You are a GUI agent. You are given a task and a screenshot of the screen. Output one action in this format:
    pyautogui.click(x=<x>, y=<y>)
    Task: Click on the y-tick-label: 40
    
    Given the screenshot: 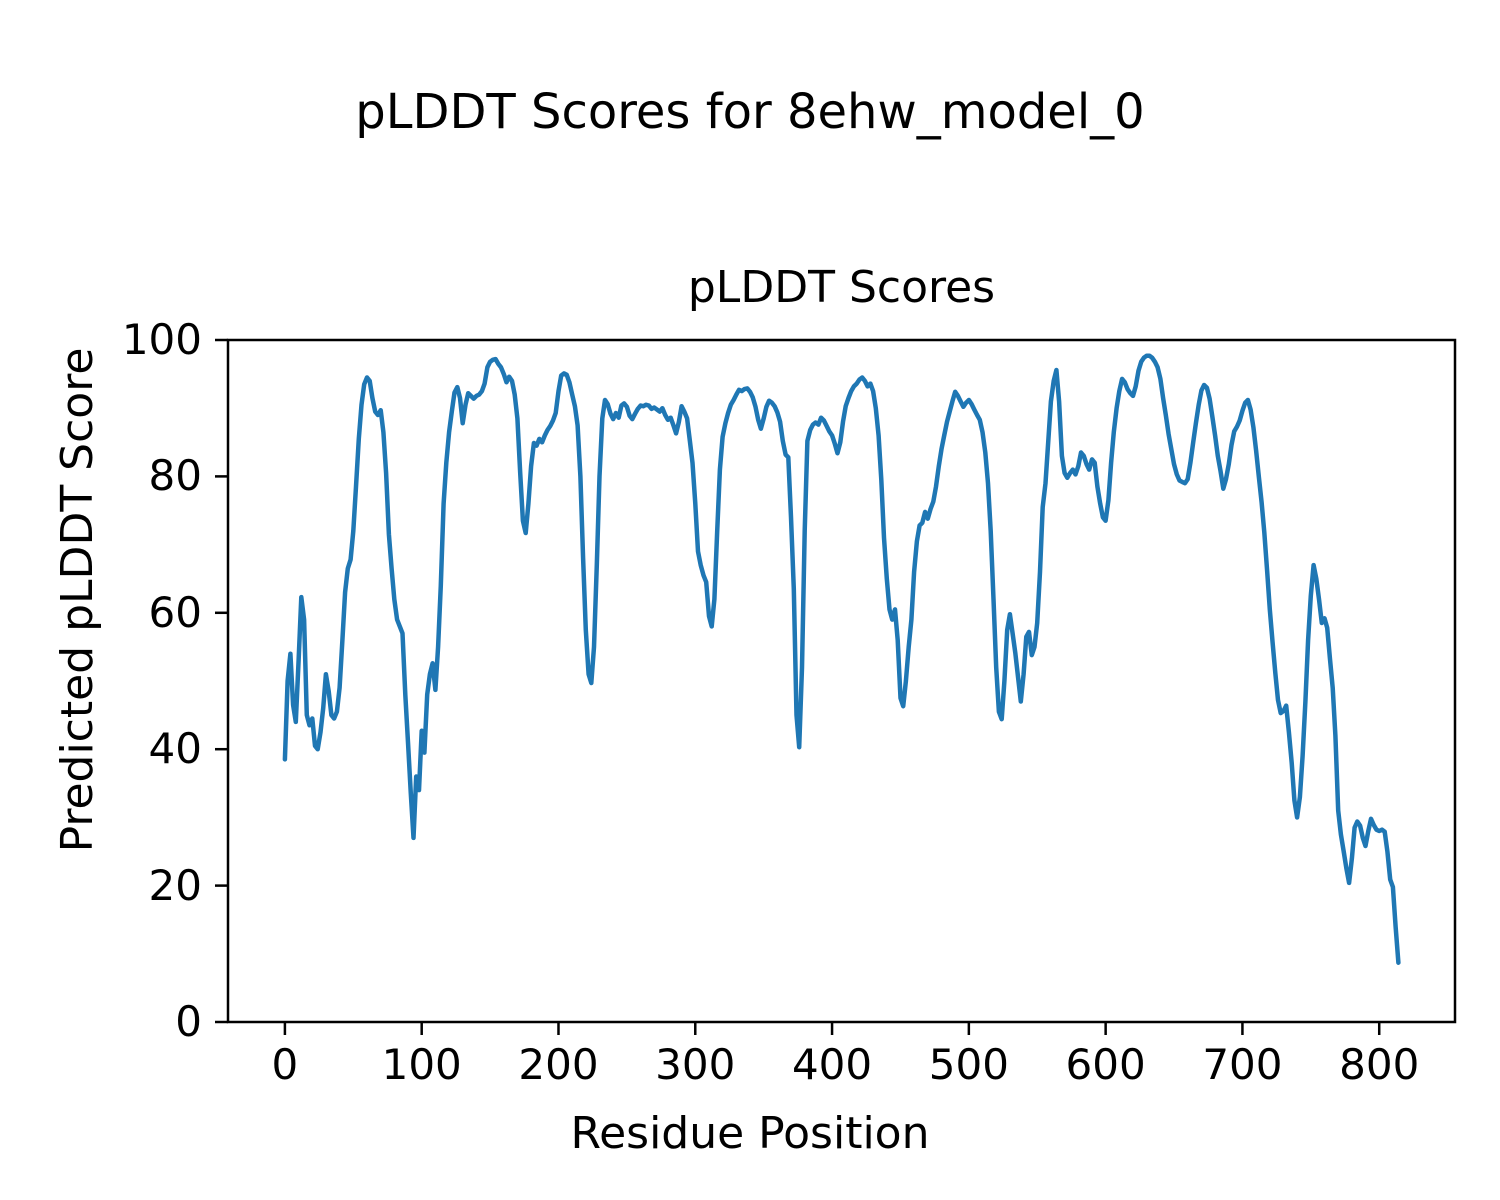 What is the action you would take?
    pyautogui.click(x=175, y=749)
    